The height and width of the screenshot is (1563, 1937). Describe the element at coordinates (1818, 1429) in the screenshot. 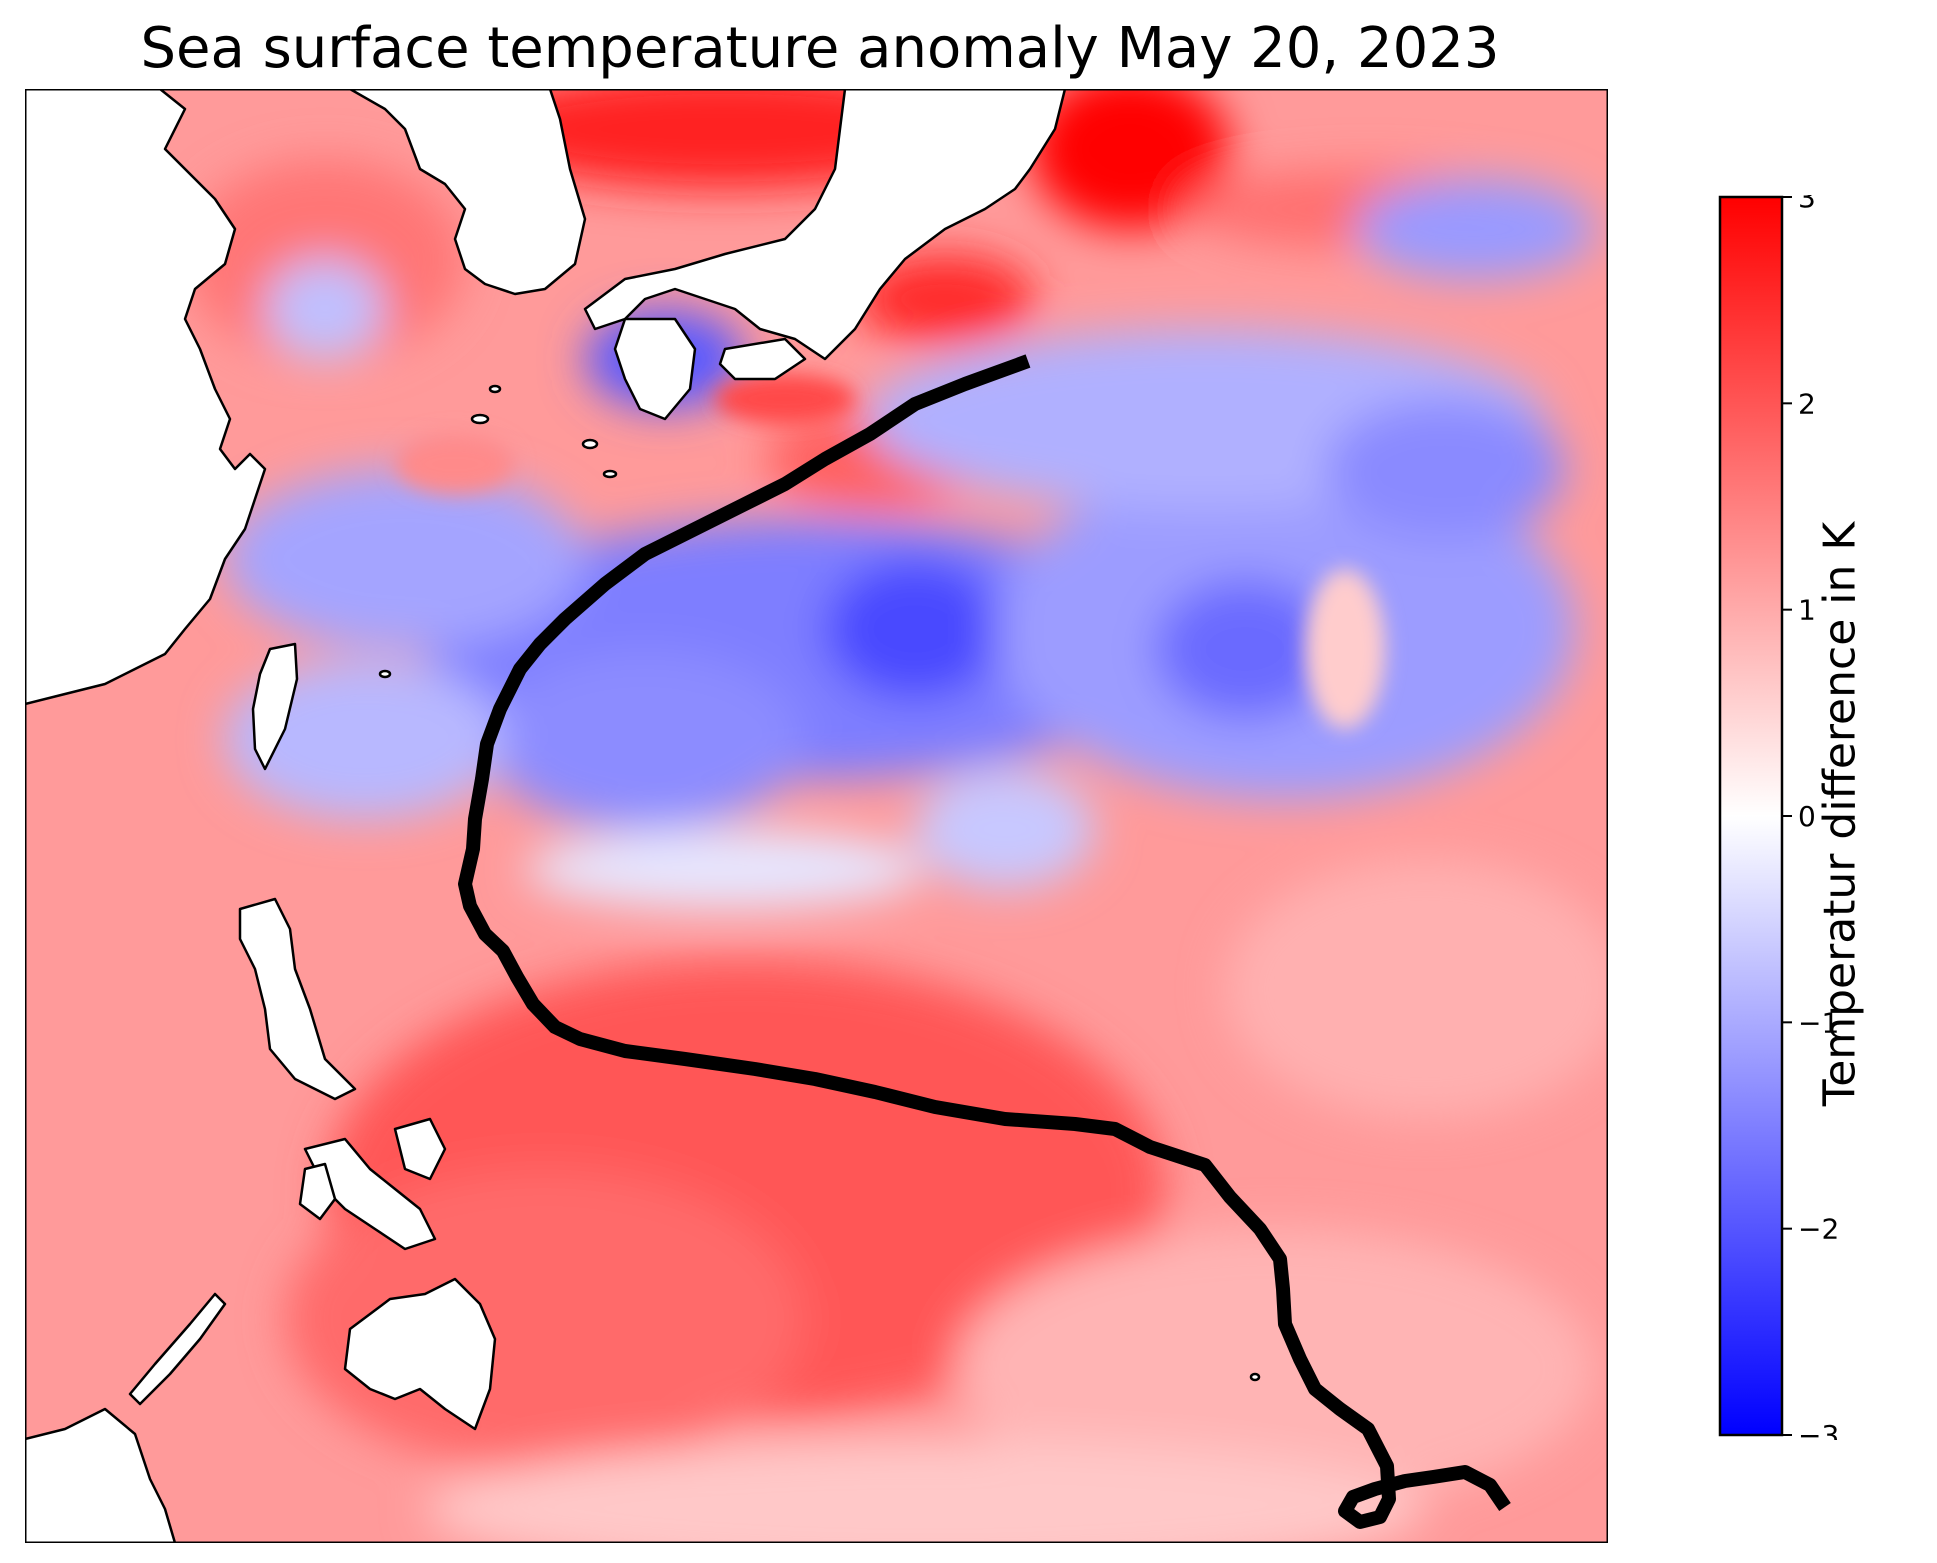

I see `colorbar-tick-label: −3` at that location.